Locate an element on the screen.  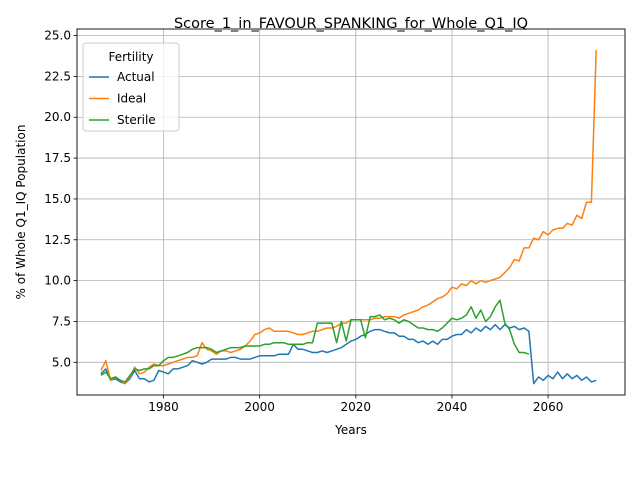
series-line-sterile is located at coordinates (315, 341).